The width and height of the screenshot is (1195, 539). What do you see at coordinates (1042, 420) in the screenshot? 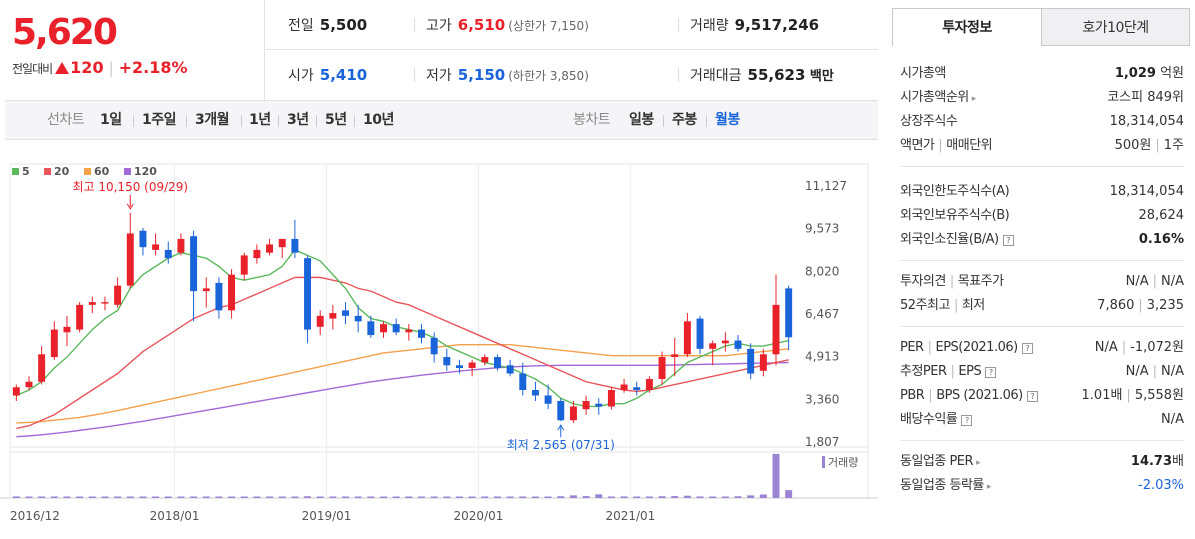
I see `row-dividend: 배당수익률? N/A` at bounding box center [1042, 420].